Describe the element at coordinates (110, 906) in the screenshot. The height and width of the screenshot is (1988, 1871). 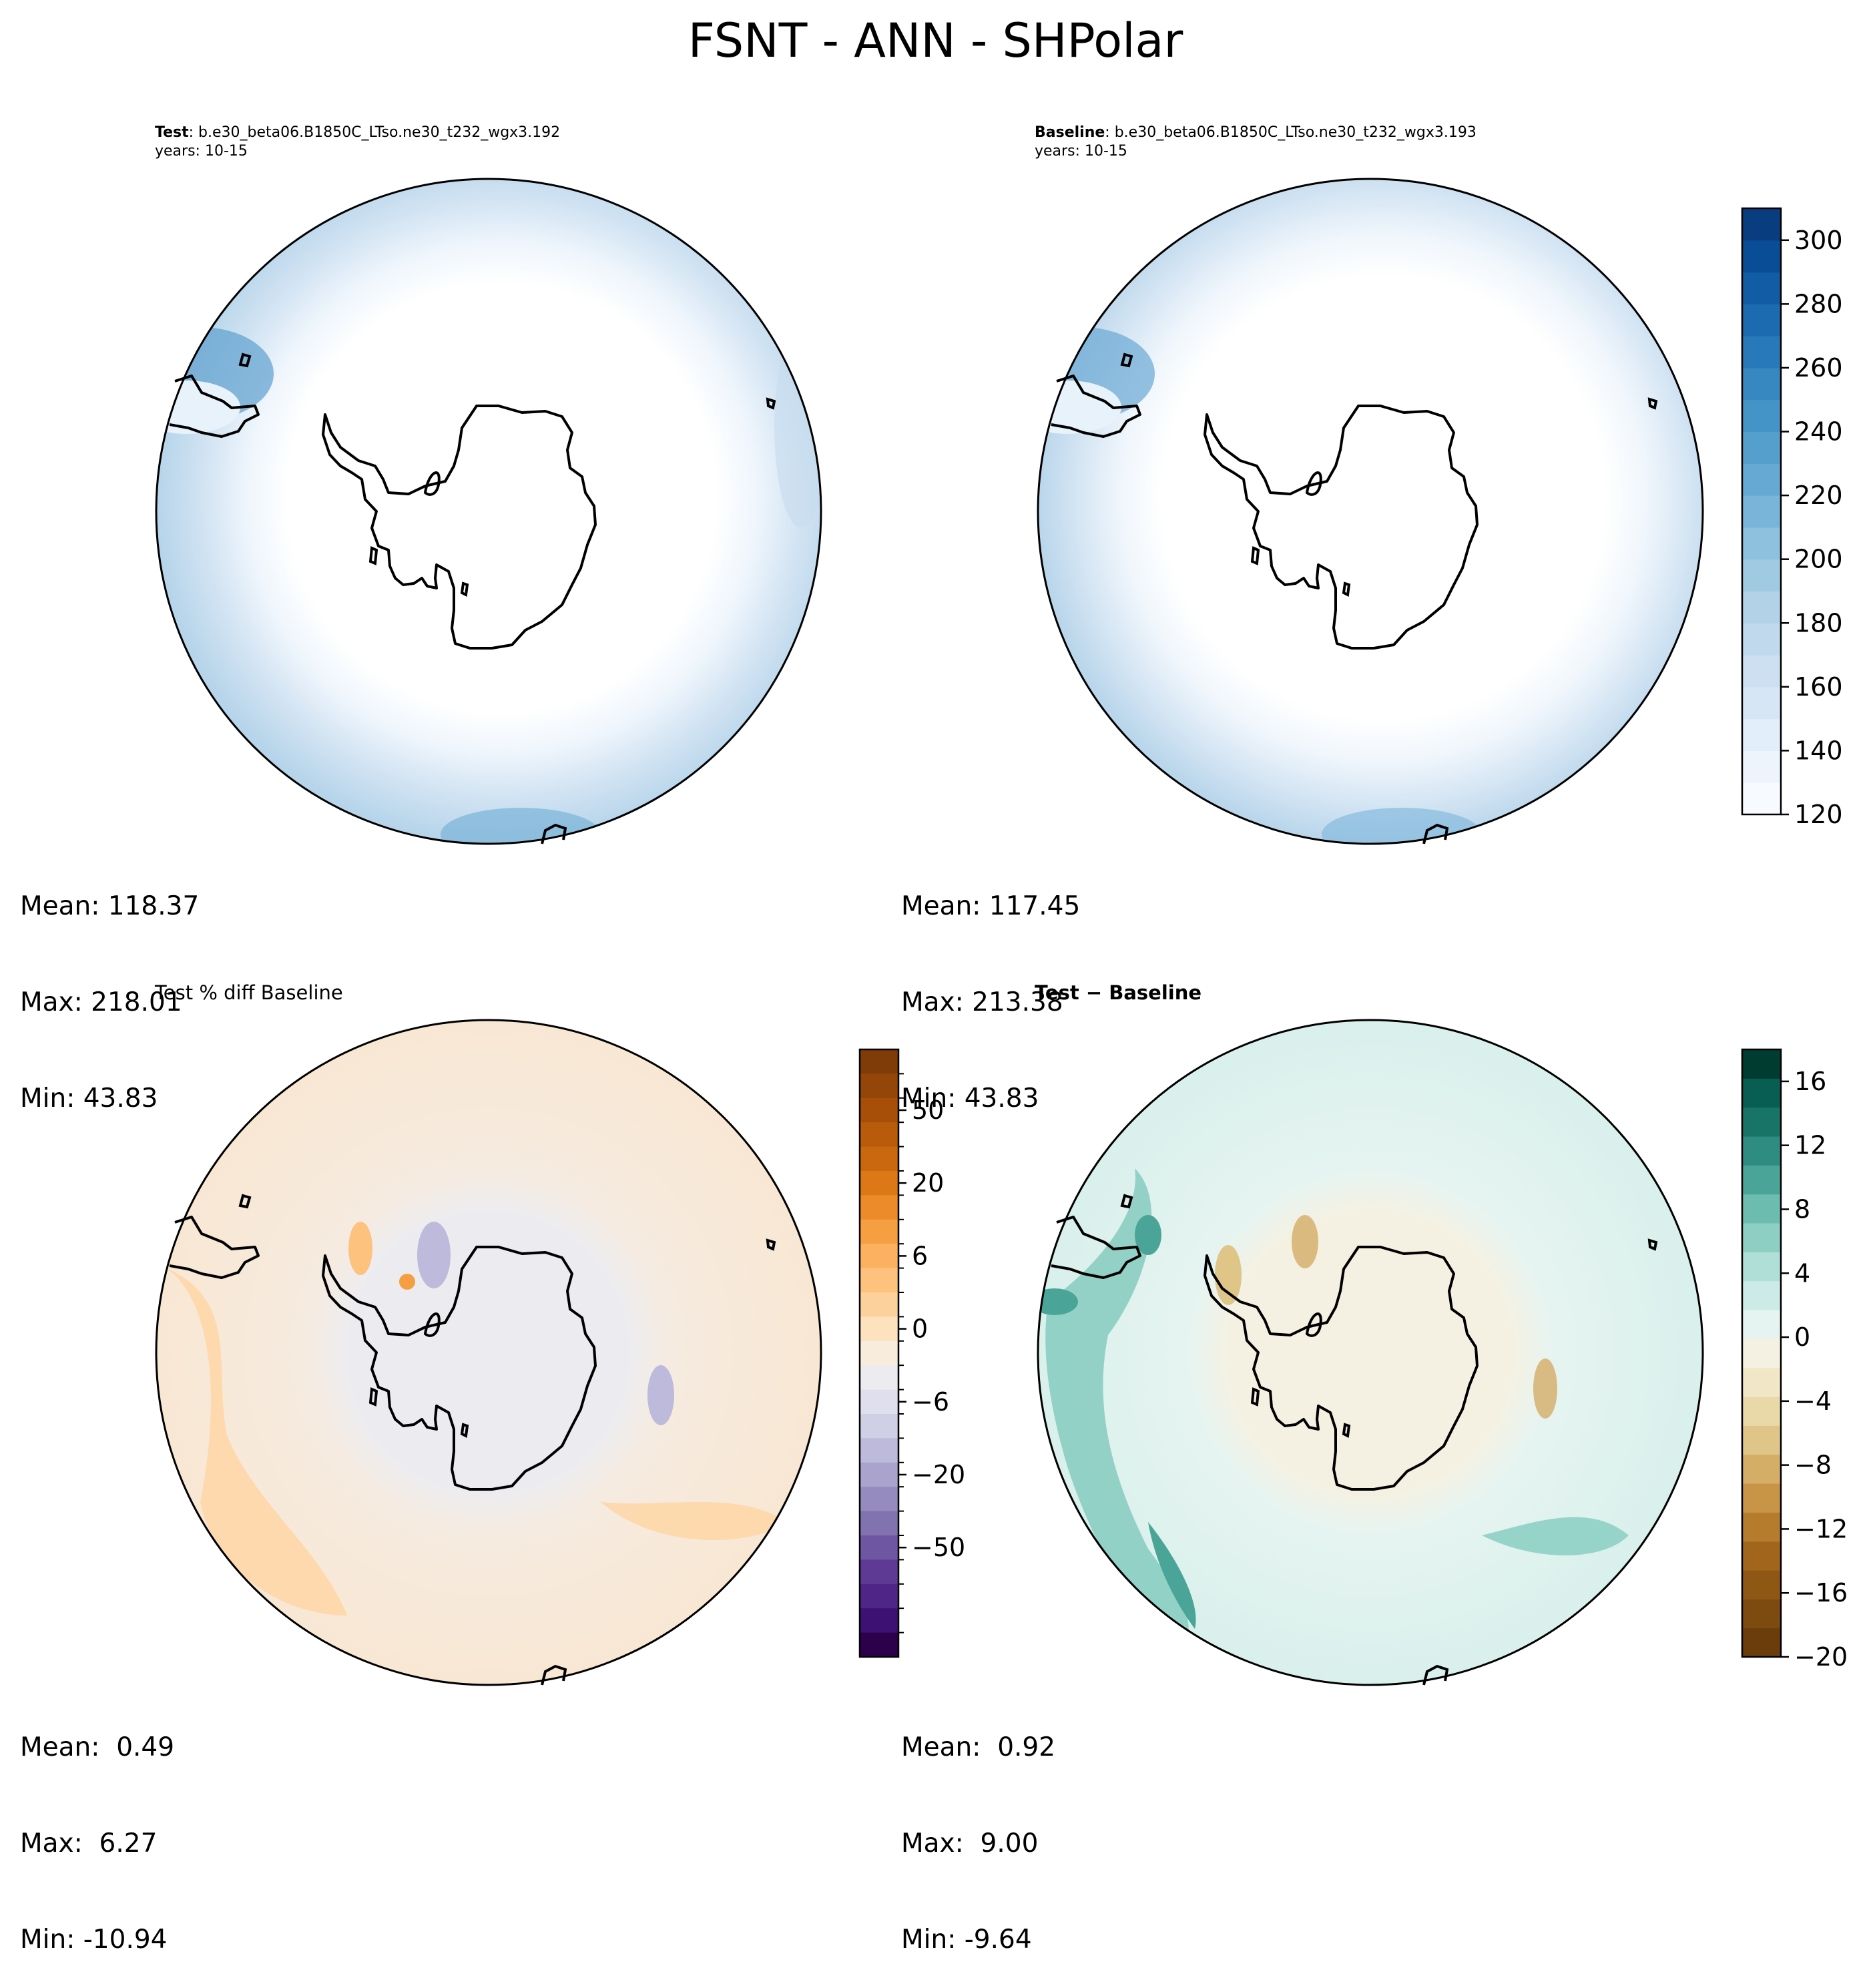
I see `test-mean: Mean: 118.37` at that location.